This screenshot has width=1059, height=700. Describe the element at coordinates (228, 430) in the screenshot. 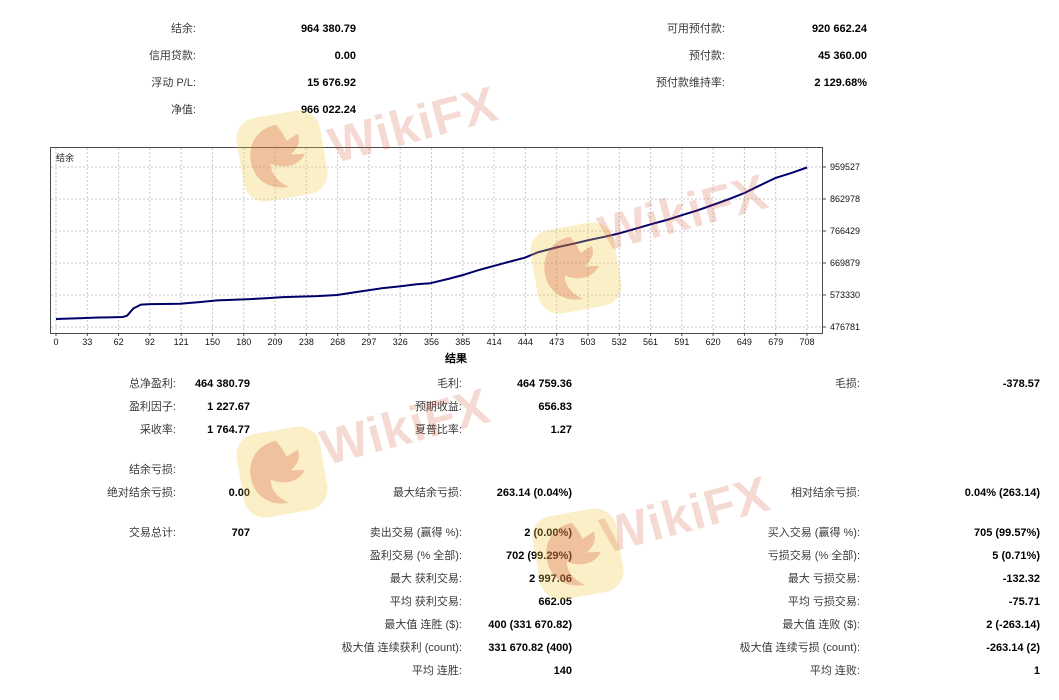

I see `stat-value: 1 764.77` at that location.